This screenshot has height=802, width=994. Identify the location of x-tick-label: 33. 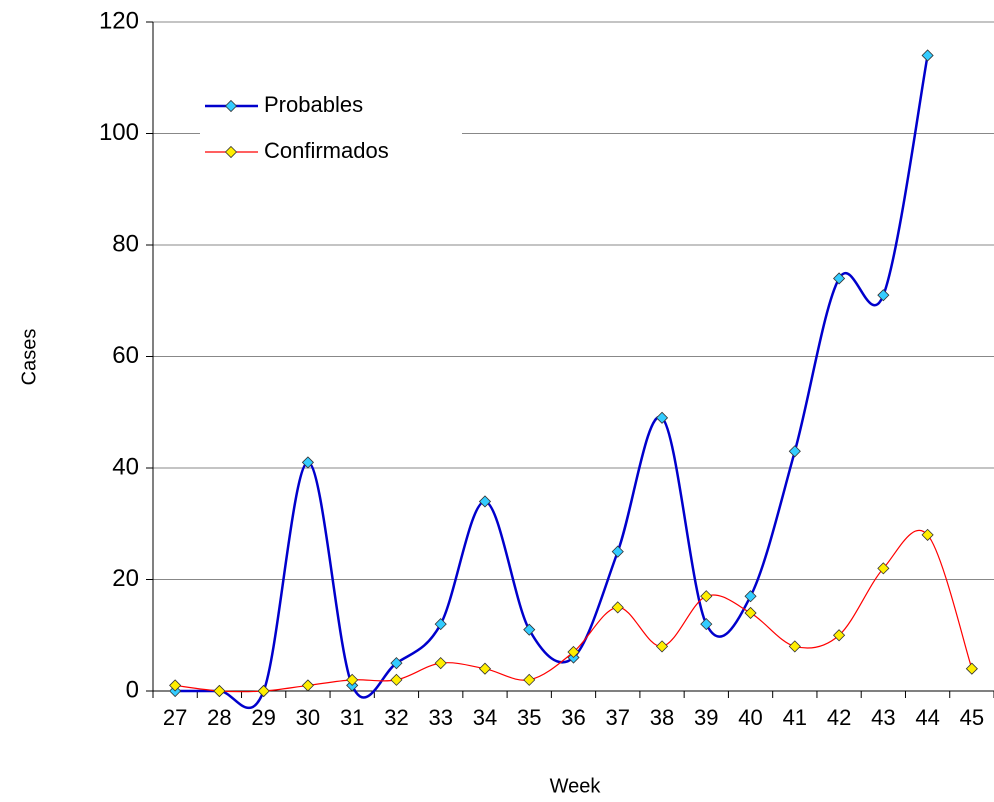
(440, 717).